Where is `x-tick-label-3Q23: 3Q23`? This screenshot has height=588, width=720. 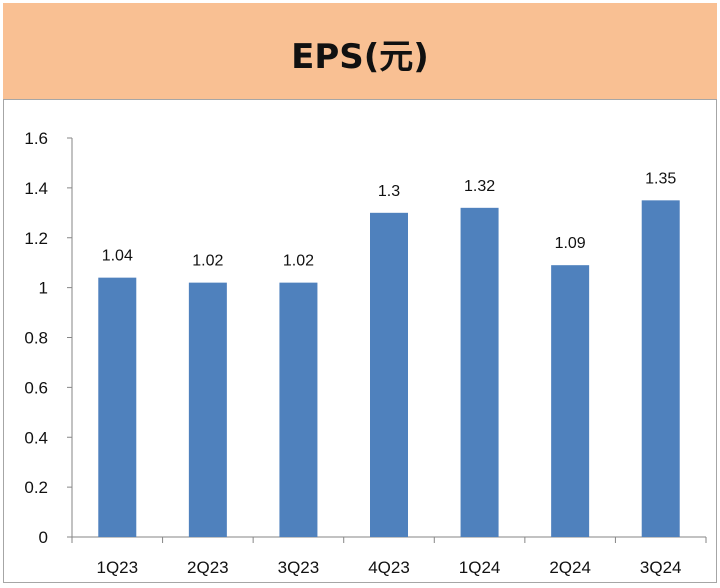 x-tick-label-3Q23: 3Q23 is located at coordinates (299, 567).